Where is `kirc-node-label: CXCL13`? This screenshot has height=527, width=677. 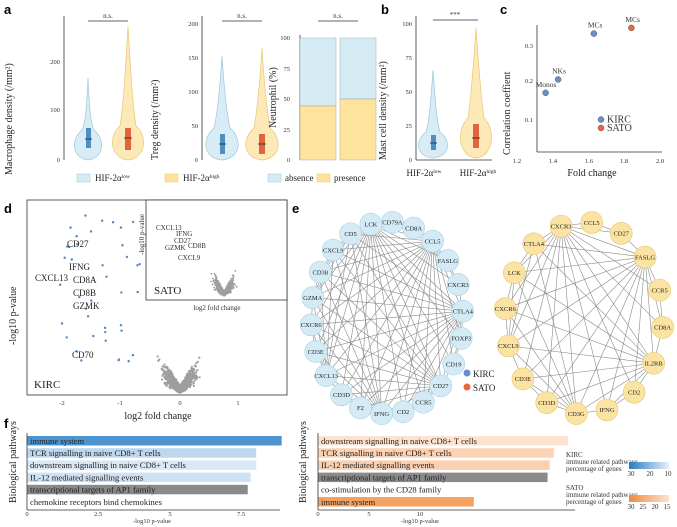
kirc-node-label: CXCL13 is located at coordinates (326, 376).